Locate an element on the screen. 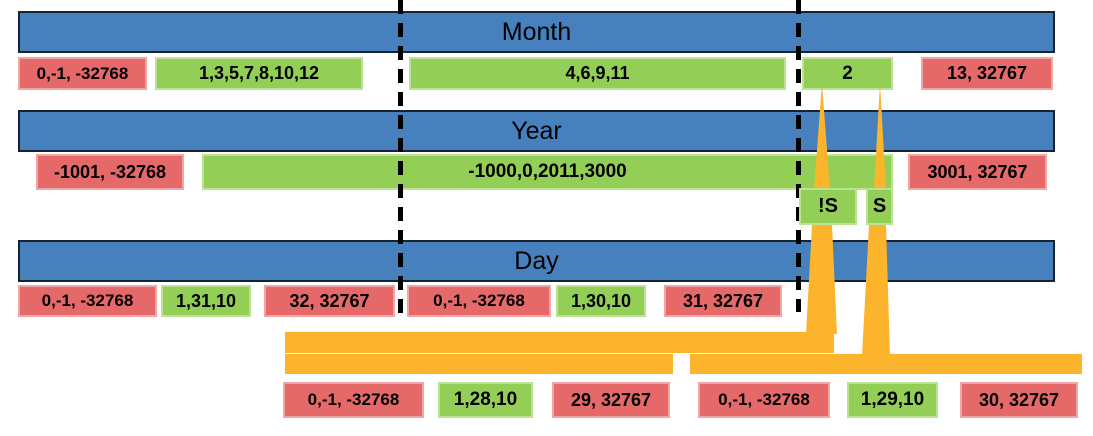  month-range-bar: Month is located at coordinates (536, 32).